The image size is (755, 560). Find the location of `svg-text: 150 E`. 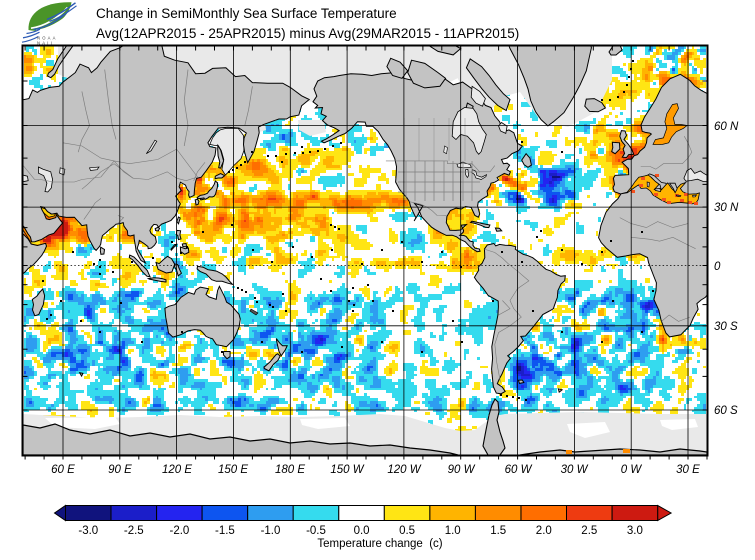

svg-text: 150 E is located at coordinates (233, 470).